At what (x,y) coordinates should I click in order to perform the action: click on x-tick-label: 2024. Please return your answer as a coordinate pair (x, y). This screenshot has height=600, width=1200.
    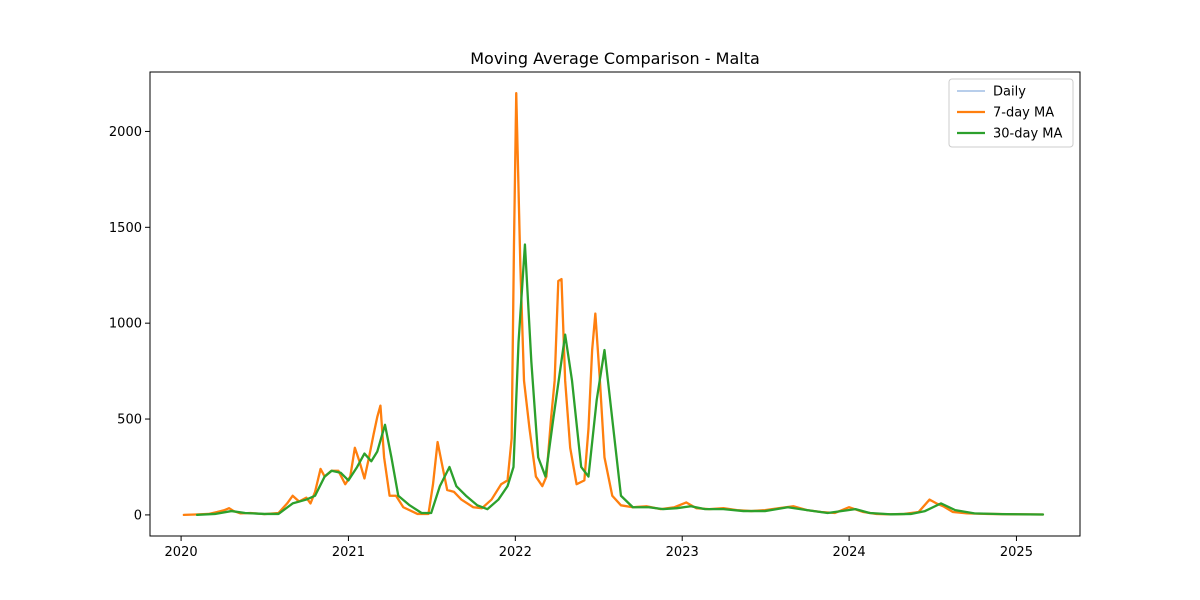
    Looking at the image, I should click on (849, 552).